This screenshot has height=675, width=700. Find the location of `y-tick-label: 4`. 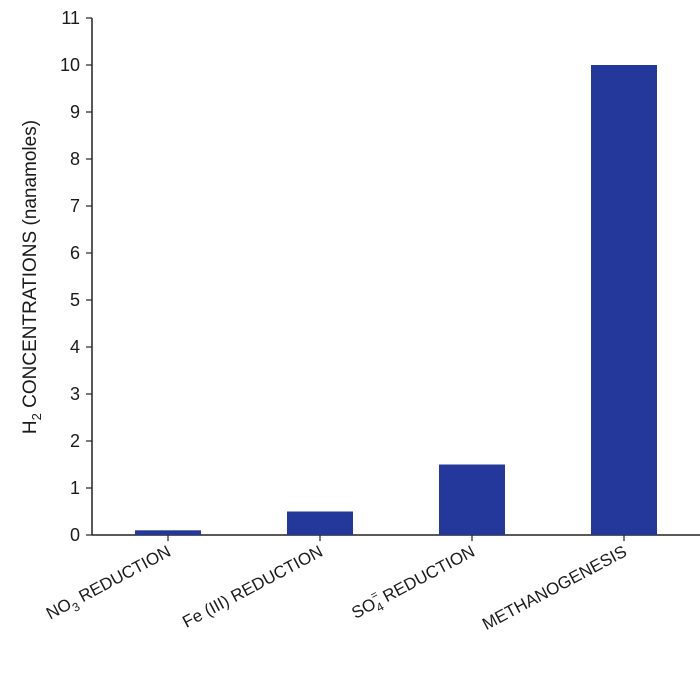

y-tick-label: 4 is located at coordinates (75, 347).